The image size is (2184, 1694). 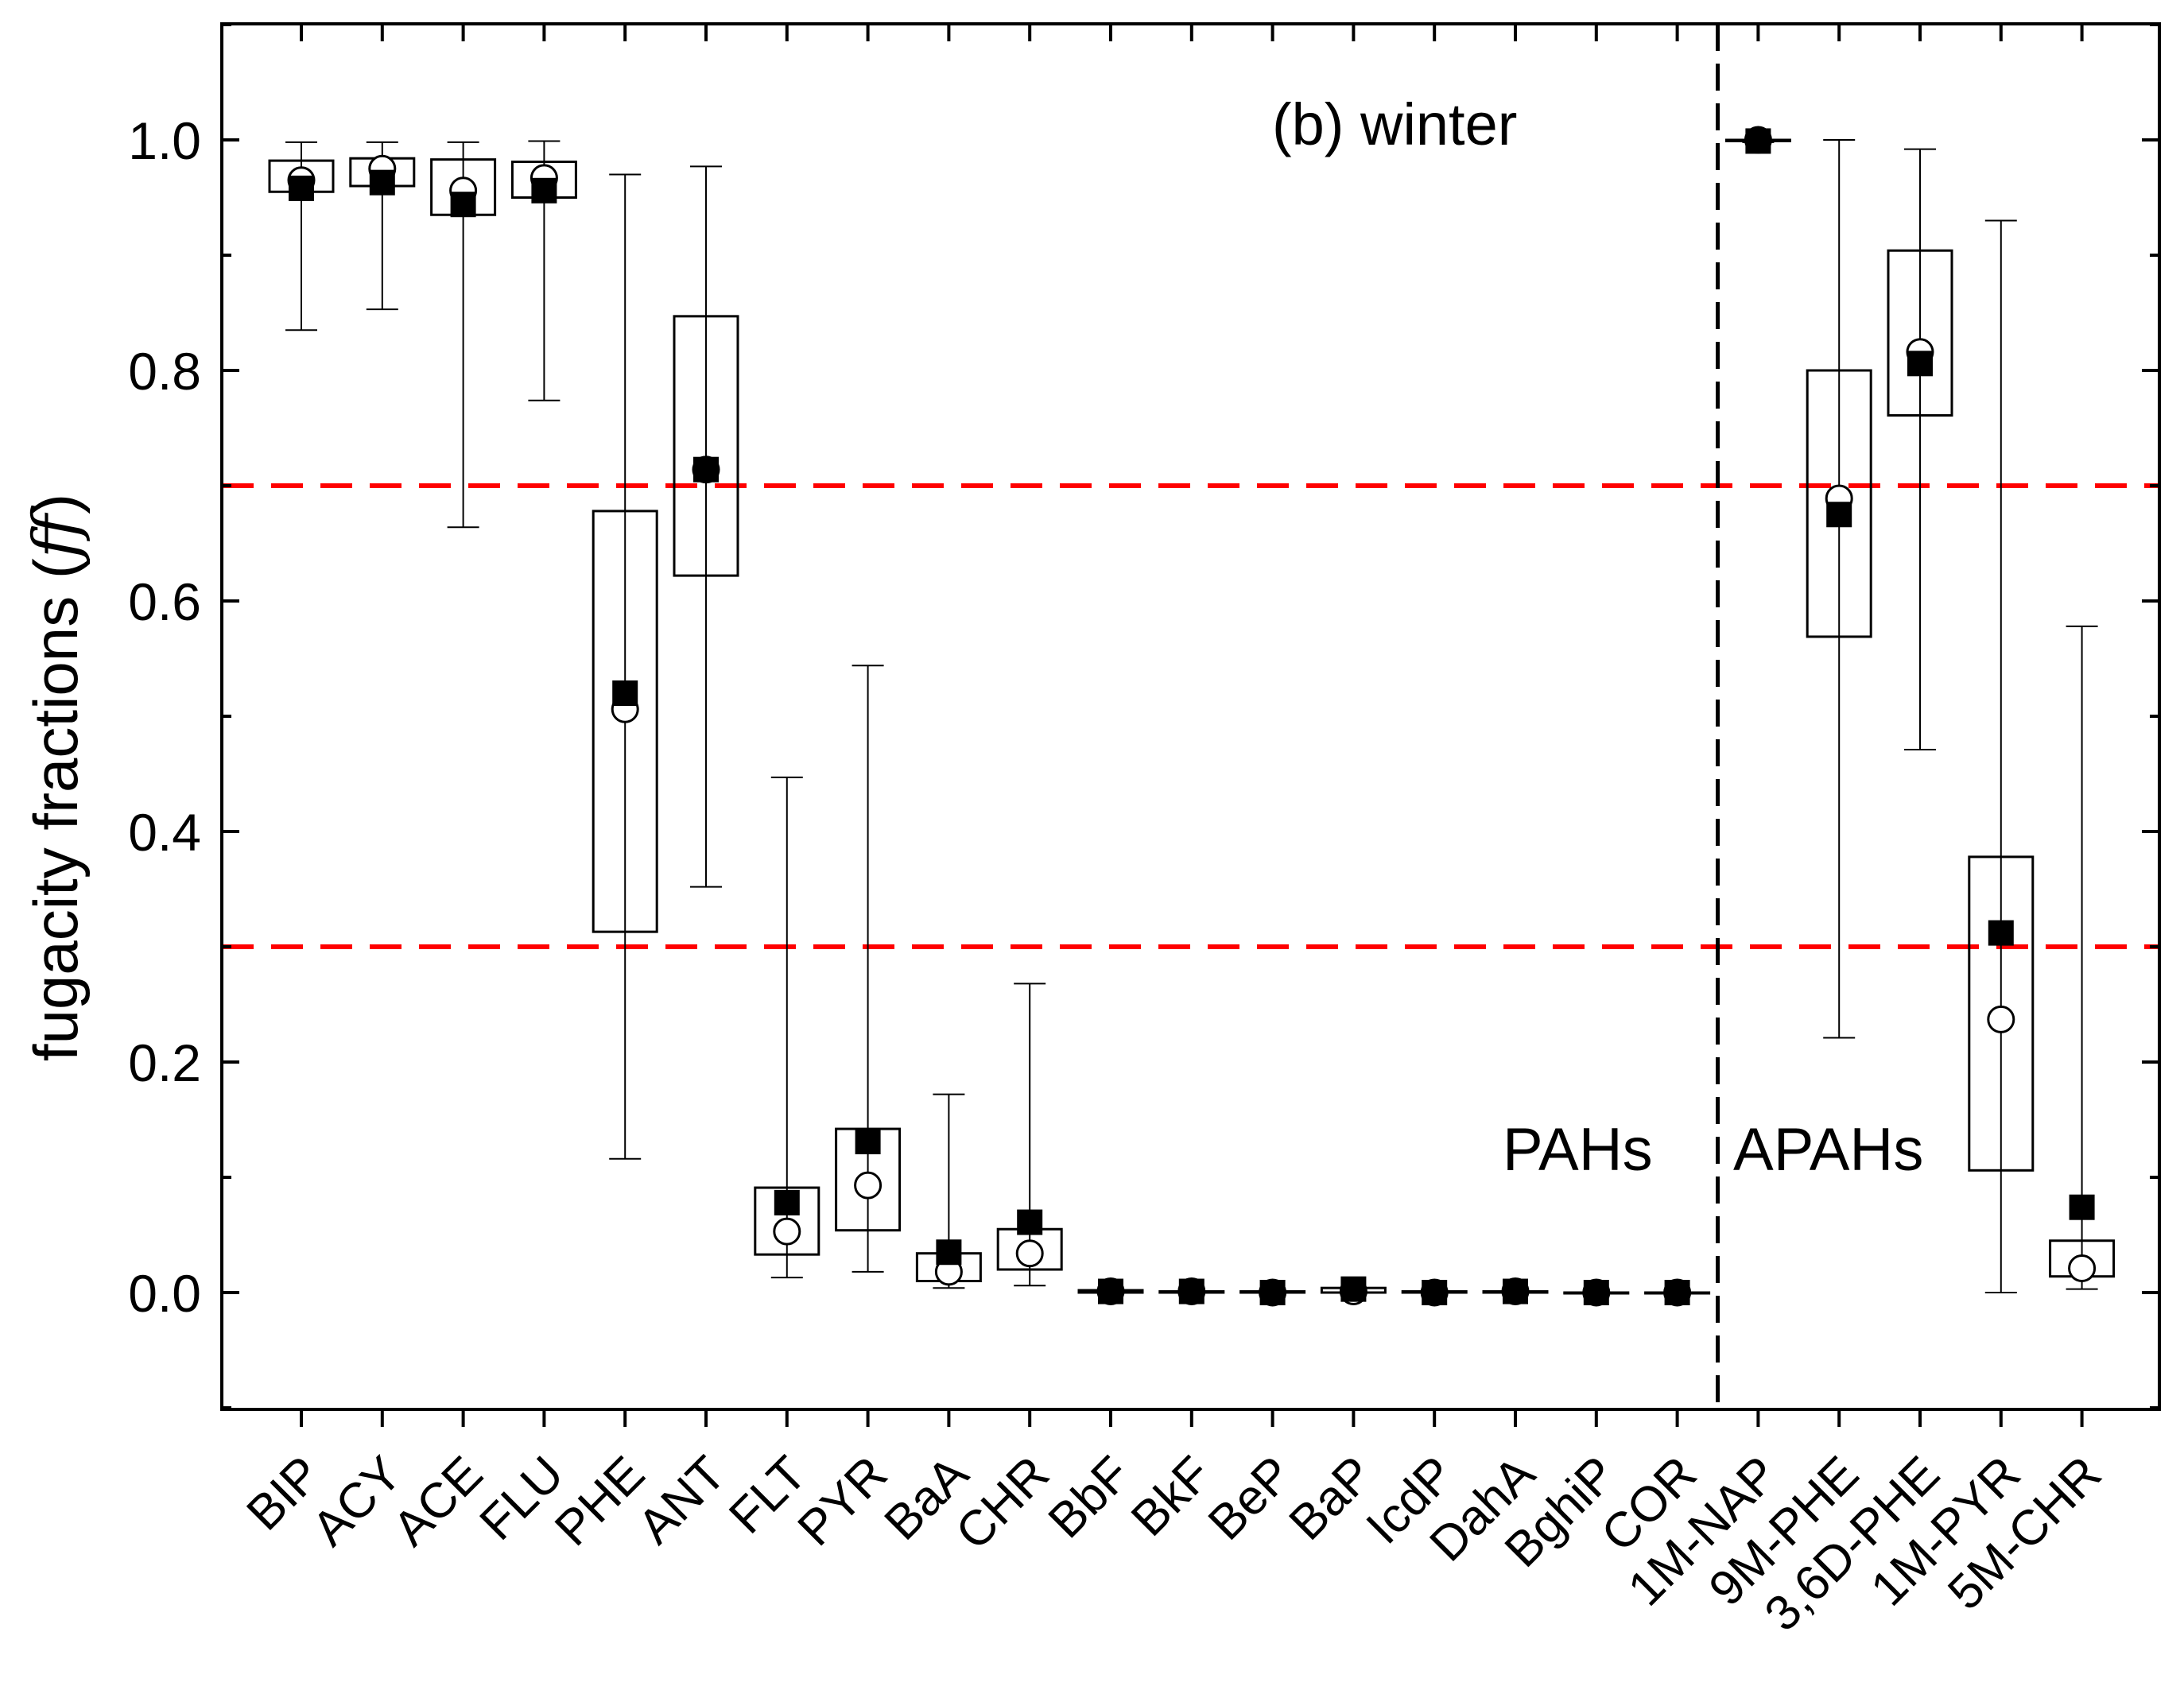 What do you see at coordinates (1828, 1150) in the screenshot?
I see `group-label-apahs: APAHs` at bounding box center [1828, 1150].